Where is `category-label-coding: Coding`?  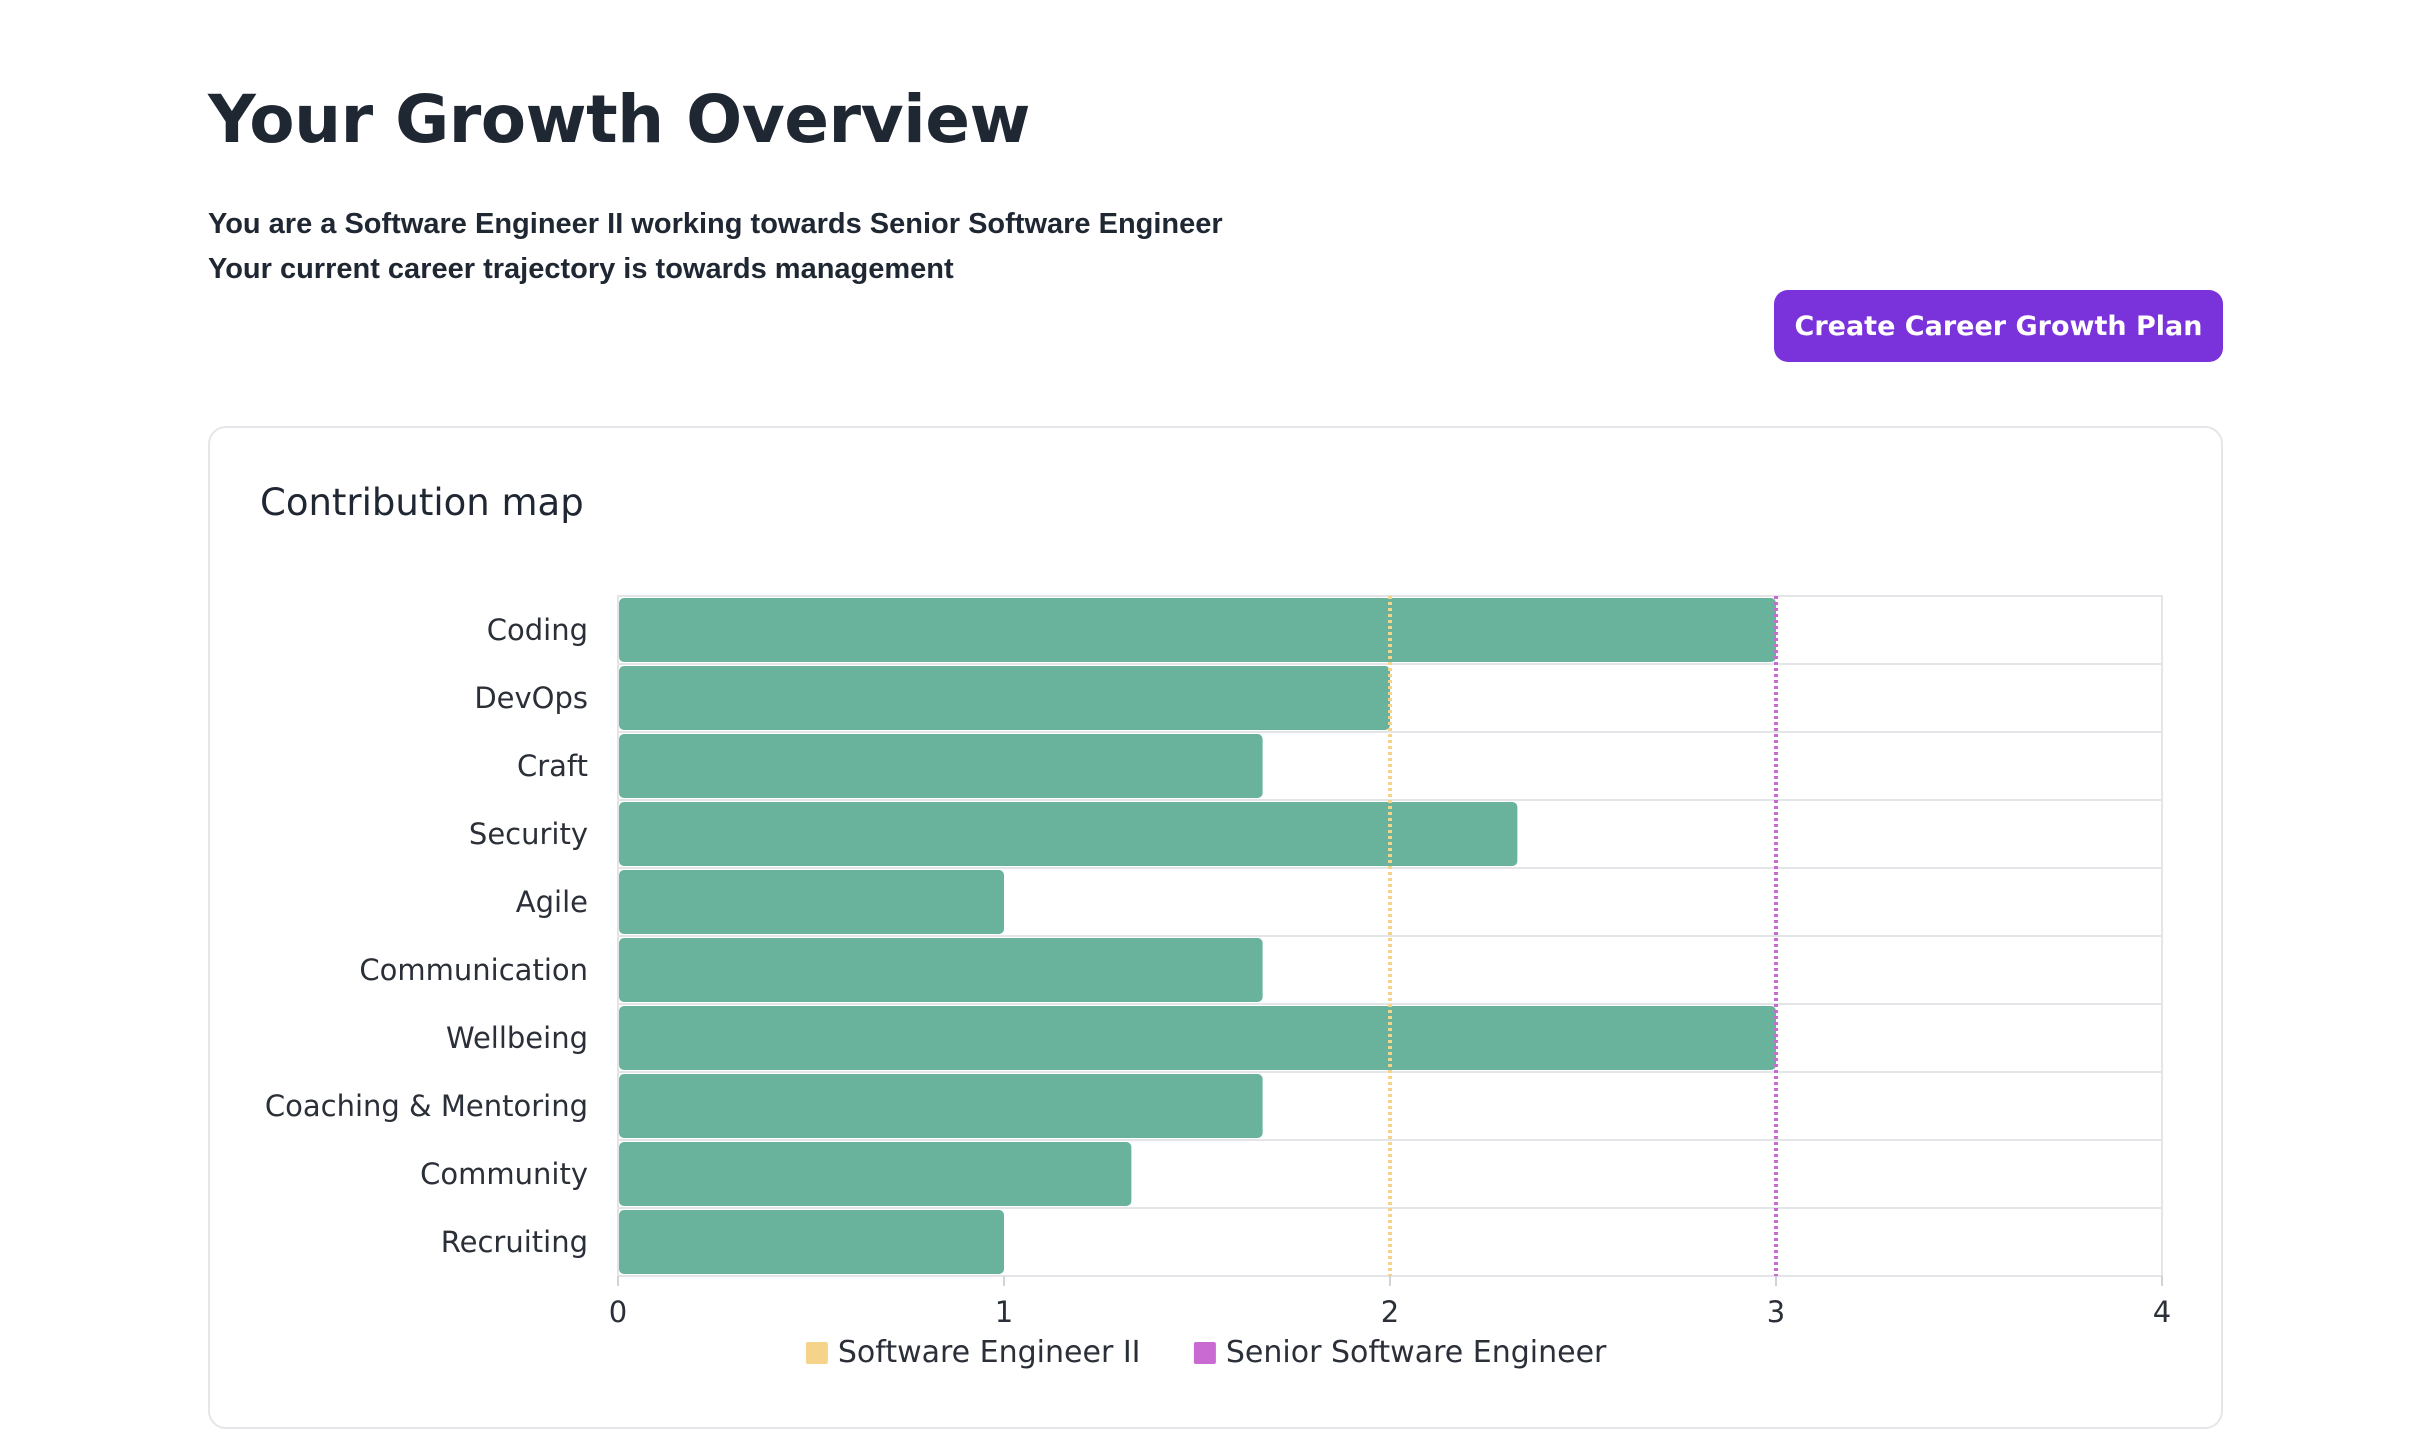
category-label-coding: Coding is located at coordinates (537, 630).